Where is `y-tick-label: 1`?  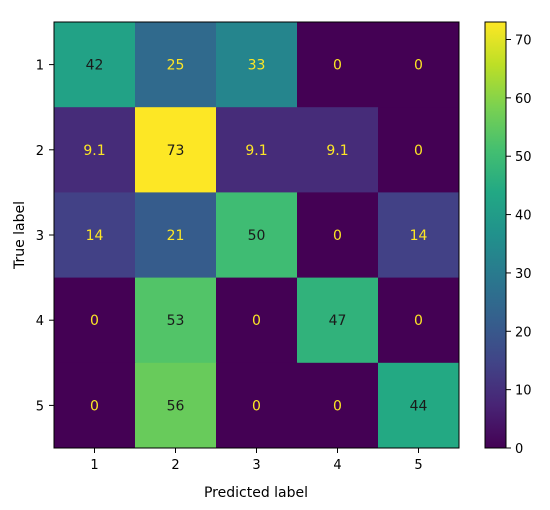 y-tick-label: 1 is located at coordinates (40, 66).